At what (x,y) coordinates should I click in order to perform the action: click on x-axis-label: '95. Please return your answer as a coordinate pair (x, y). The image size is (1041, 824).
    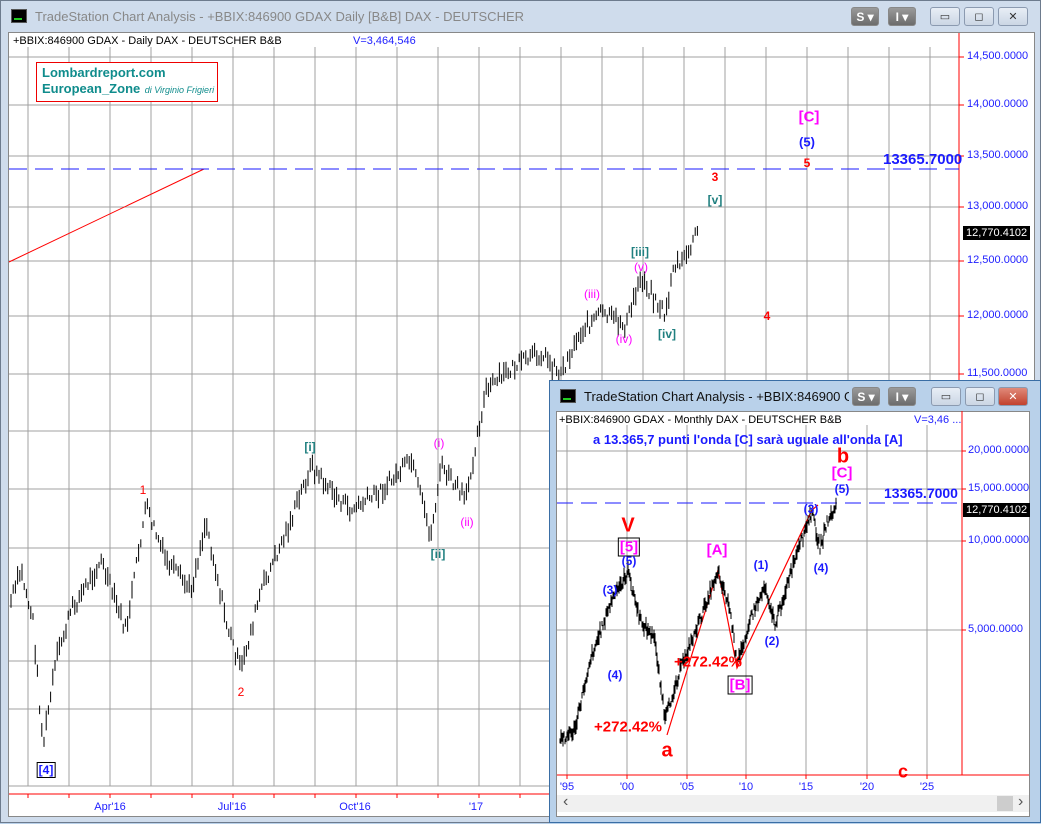
    Looking at the image, I should click on (567, 787).